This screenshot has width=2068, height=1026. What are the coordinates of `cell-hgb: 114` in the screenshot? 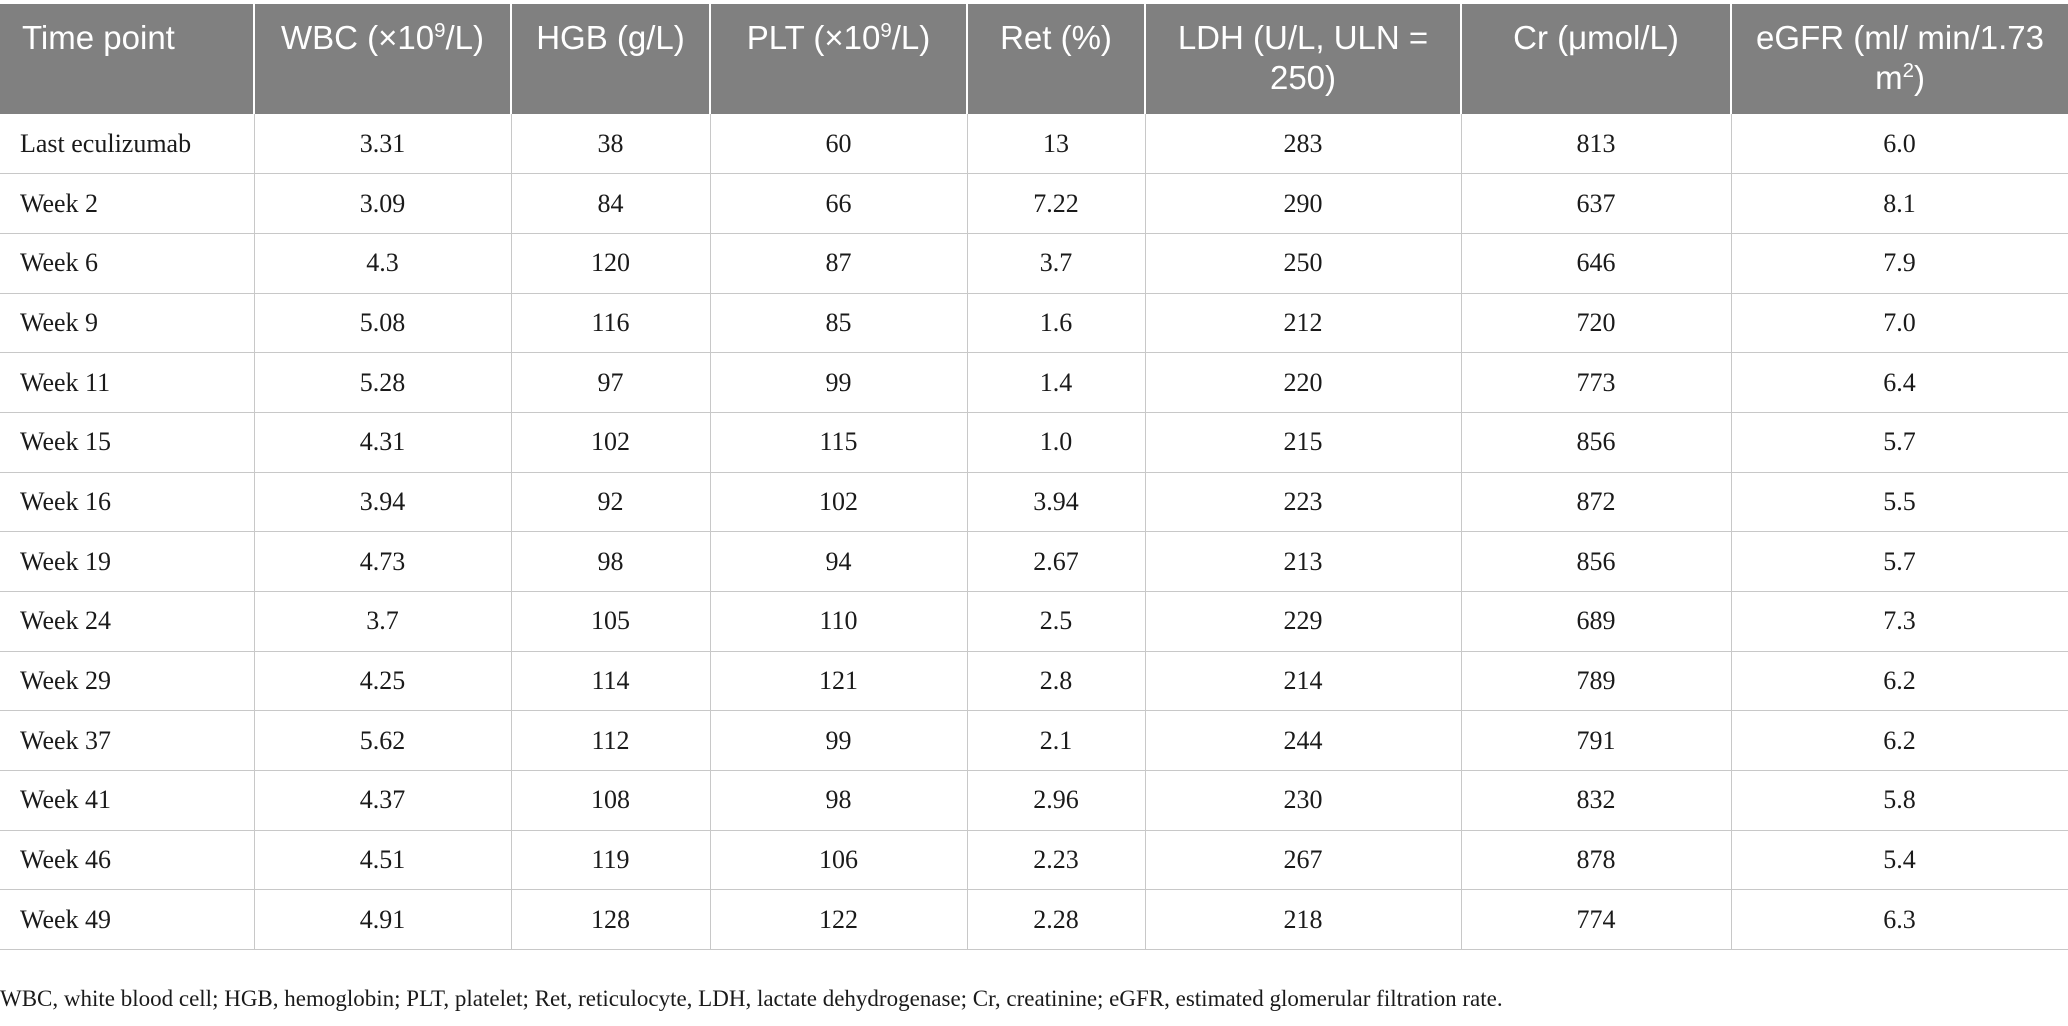 It's located at (610, 681).